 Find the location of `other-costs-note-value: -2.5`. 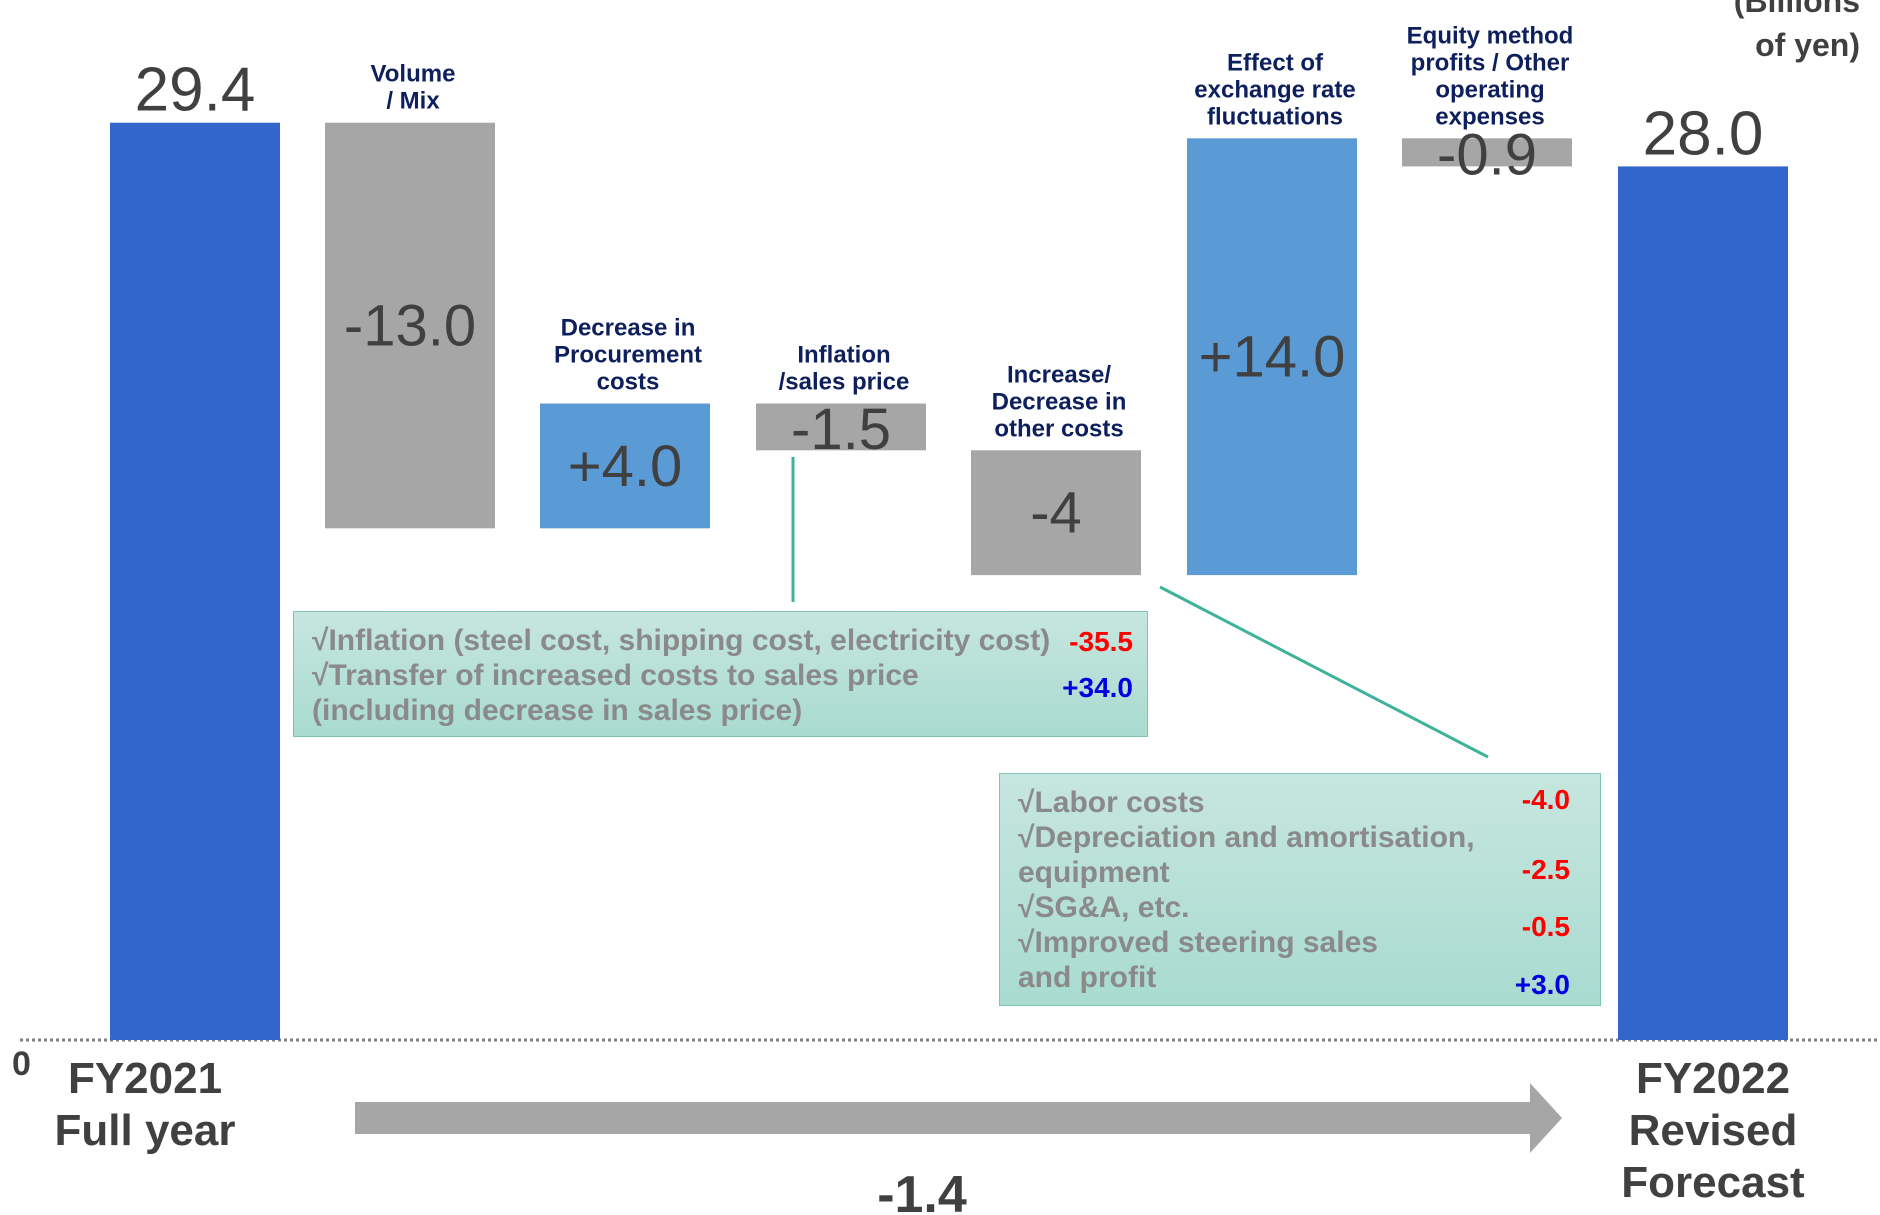

other-costs-note-value: -2.5 is located at coordinates (1545, 869).